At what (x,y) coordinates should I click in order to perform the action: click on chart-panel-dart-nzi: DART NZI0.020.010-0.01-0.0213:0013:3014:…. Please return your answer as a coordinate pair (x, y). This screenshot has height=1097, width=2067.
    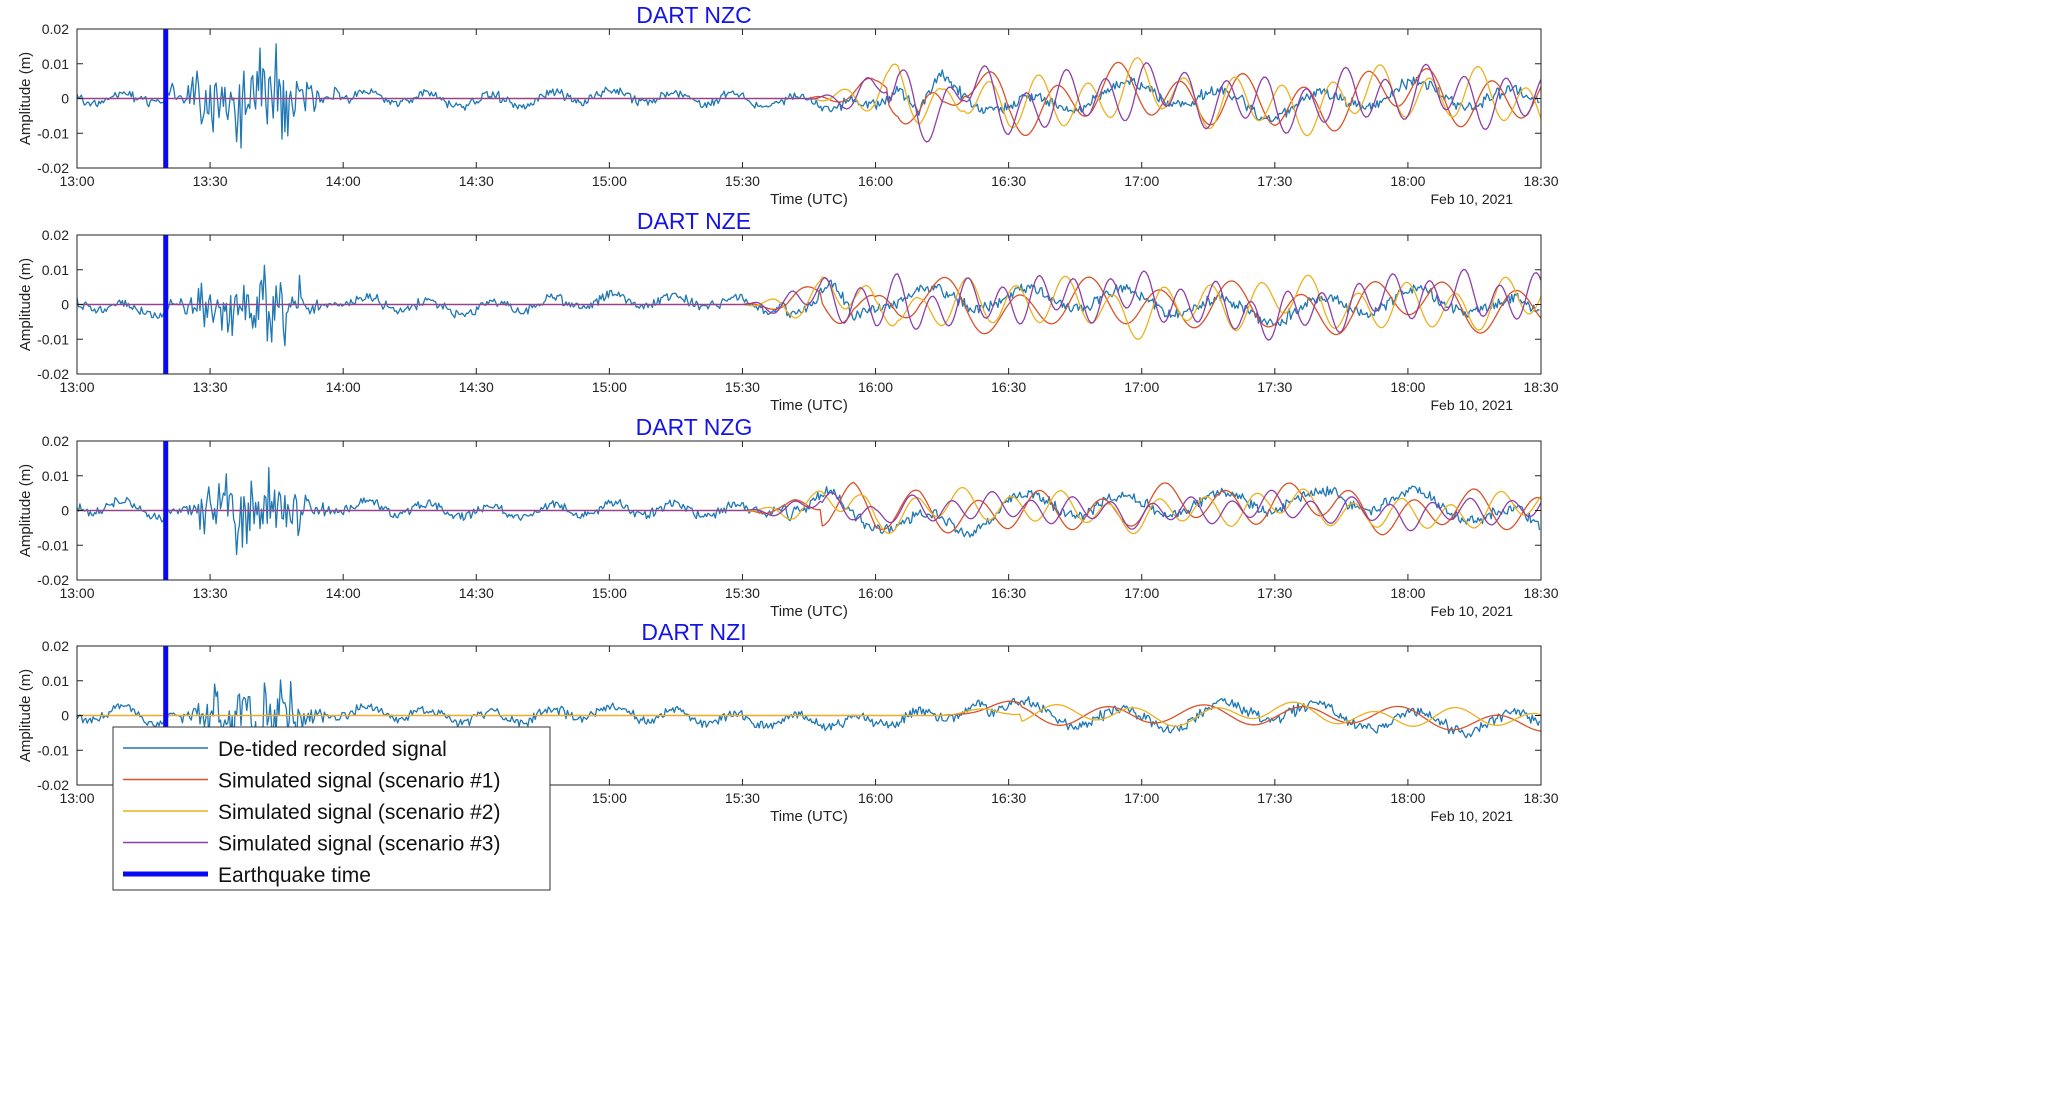
    Looking at the image, I should click on (788, 722).